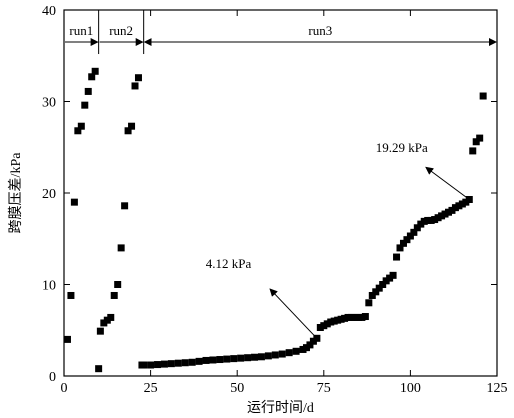  I want to click on x-tick-label: 125, so click(497, 388).